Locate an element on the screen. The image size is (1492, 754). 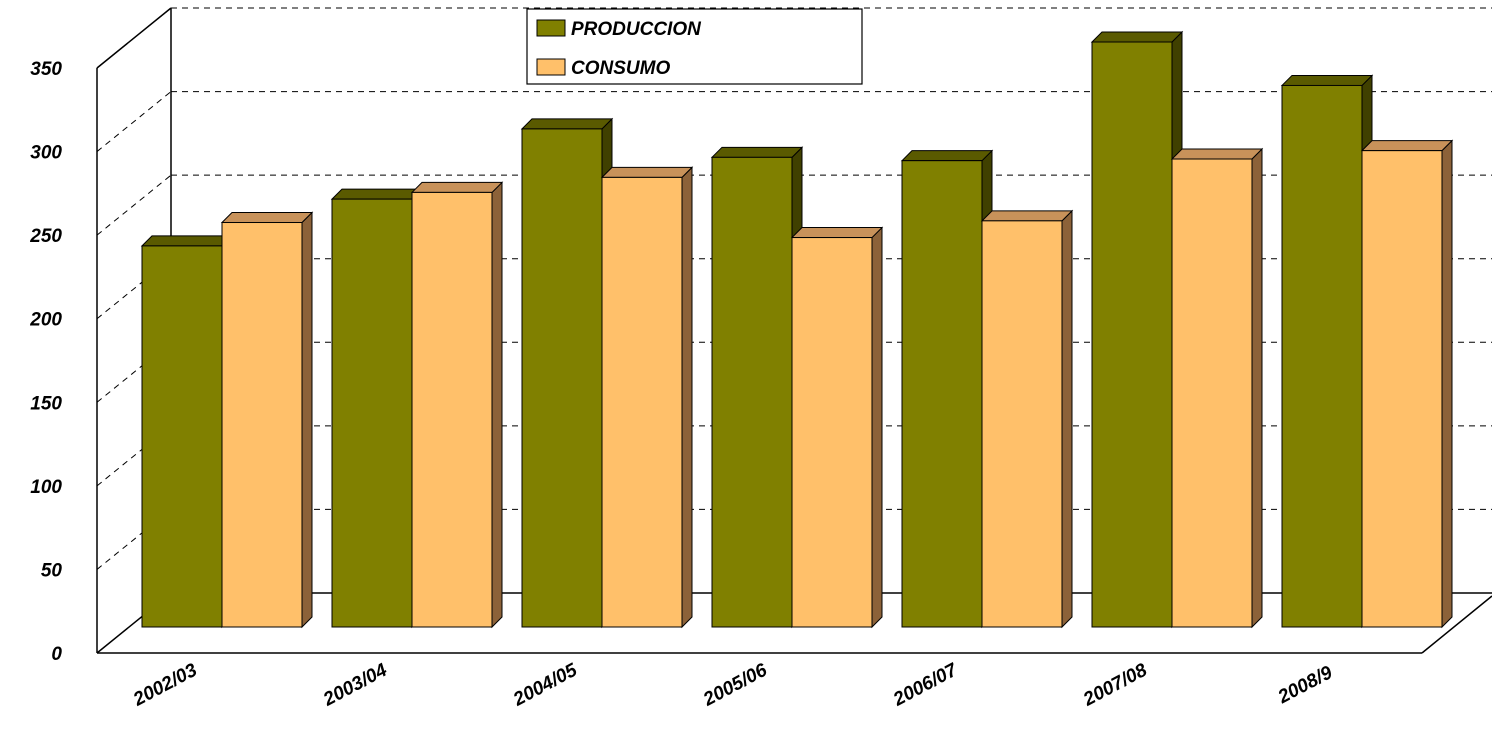
y-tick-label: 50 is located at coordinates (52, 570).